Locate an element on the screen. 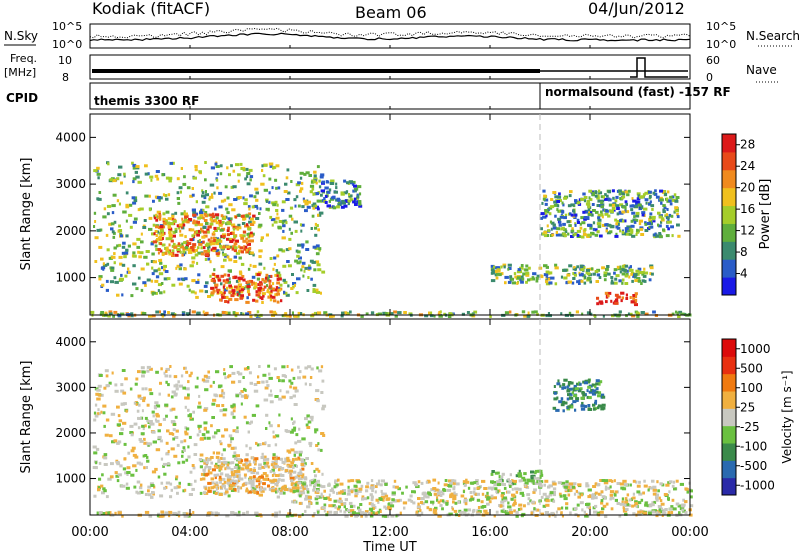  colorbar-tick-label: 28 is located at coordinates (747, 145).